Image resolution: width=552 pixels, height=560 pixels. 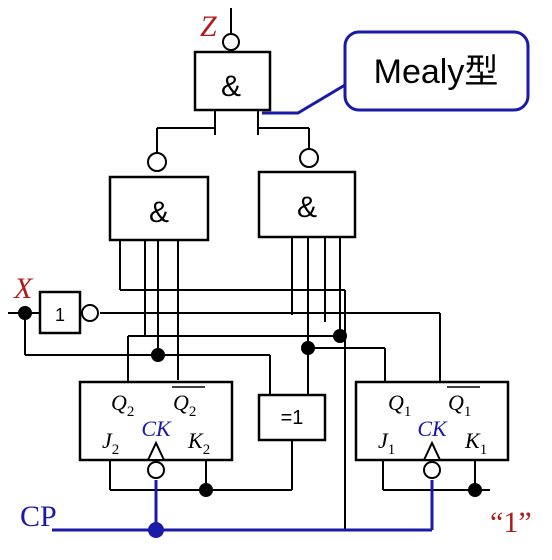 What do you see at coordinates (231, 86) in the screenshot?
I see `and-top-label: &` at bounding box center [231, 86].